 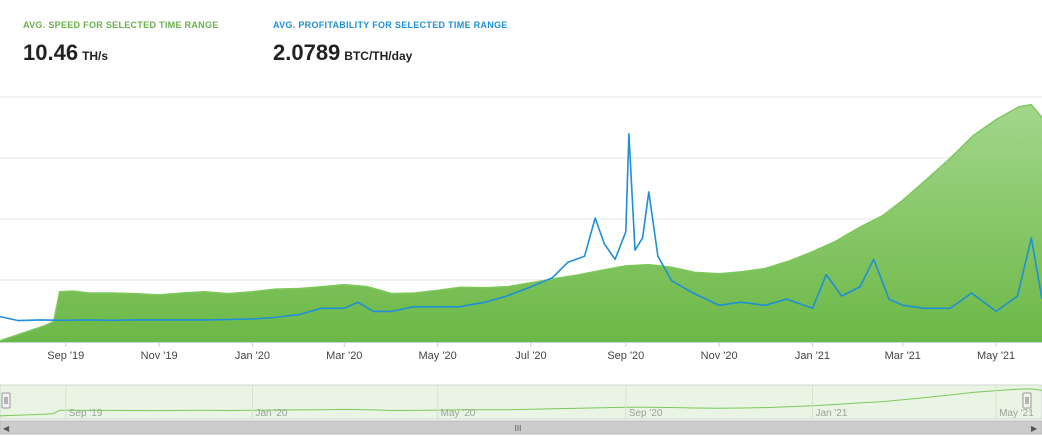 I want to click on navigator-tick-label: Sep '20, so click(x=646, y=413).